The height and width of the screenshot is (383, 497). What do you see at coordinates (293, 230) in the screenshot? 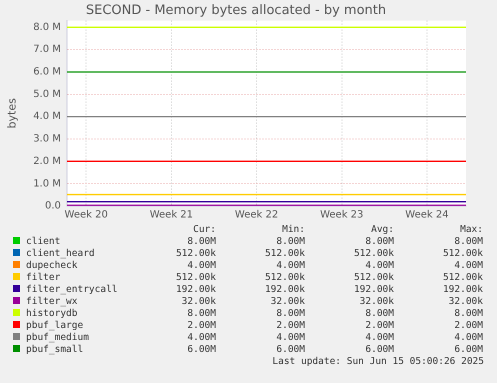
I see `text: Min:` at bounding box center [293, 230].